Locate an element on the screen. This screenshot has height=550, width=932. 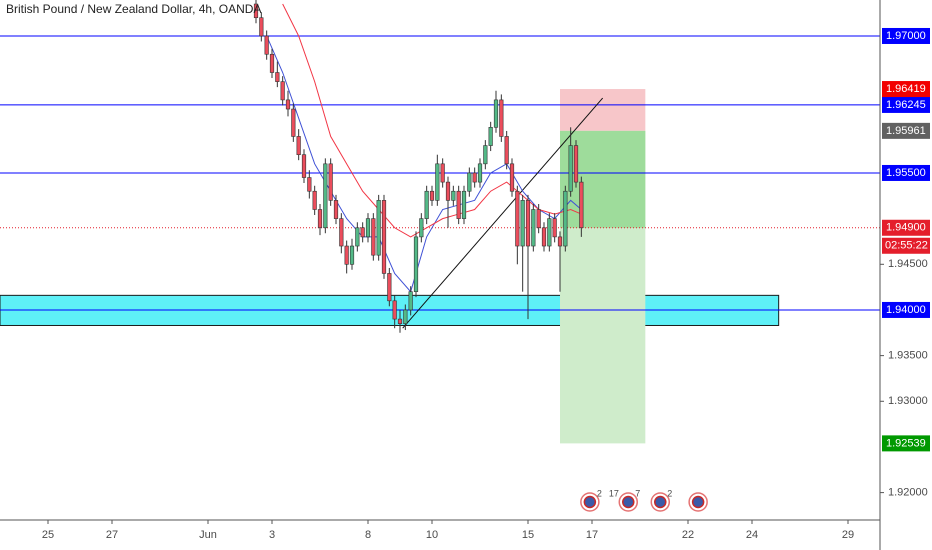
y-tick-label: 1.94500 is located at coordinates (908, 264).